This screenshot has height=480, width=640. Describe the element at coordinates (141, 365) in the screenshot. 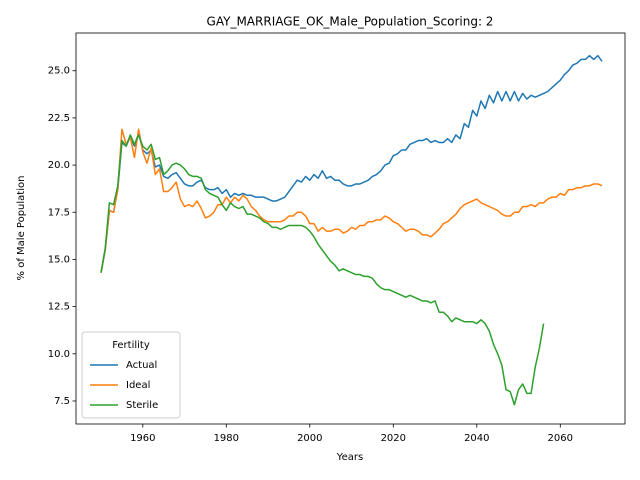

I see `legend-label: Actual` at that location.